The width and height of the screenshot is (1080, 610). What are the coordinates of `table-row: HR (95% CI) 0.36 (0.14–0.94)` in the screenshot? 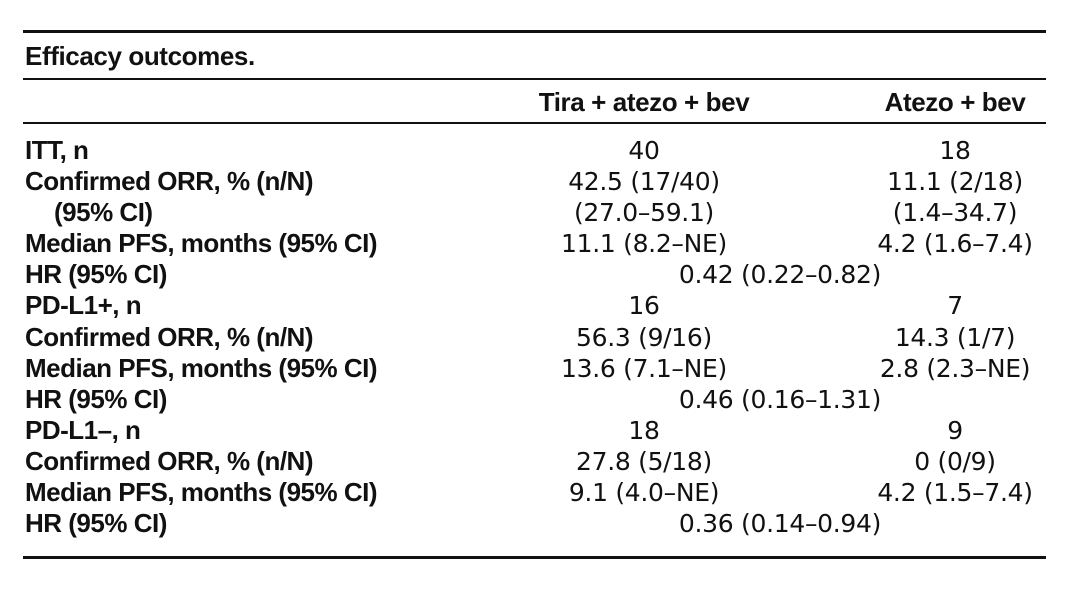 It's located at (540, 523).